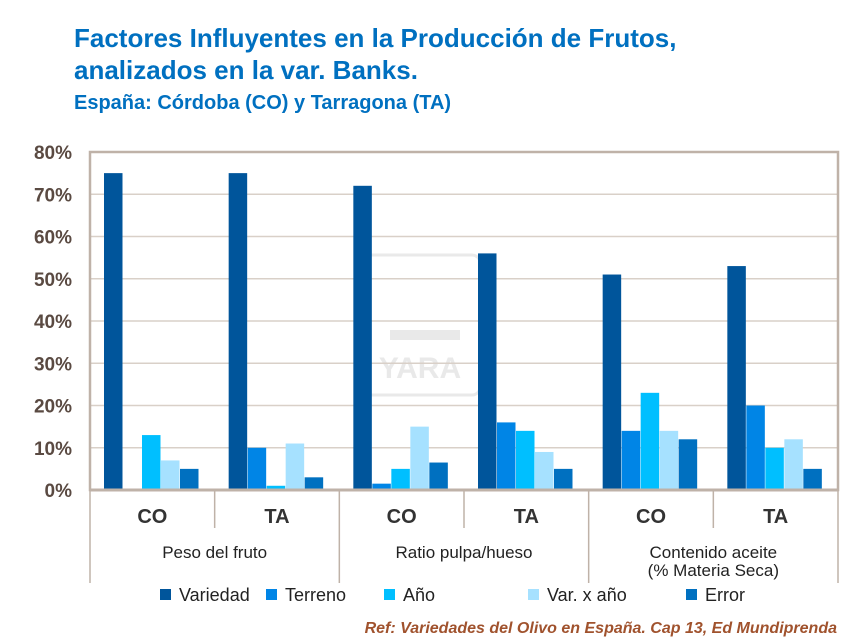  What do you see at coordinates (420, 368) in the screenshot?
I see `svg-text: YARA` at bounding box center [420, 368].